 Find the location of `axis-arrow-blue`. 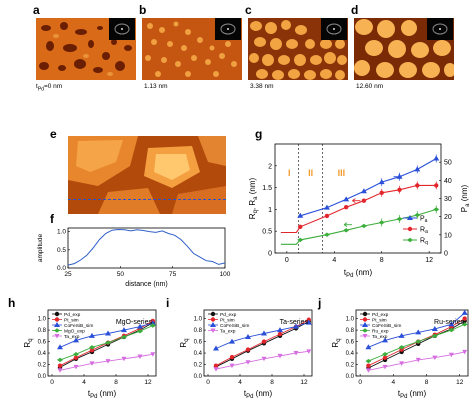

axis-arrow-blue is located at coordinates (397, 177).